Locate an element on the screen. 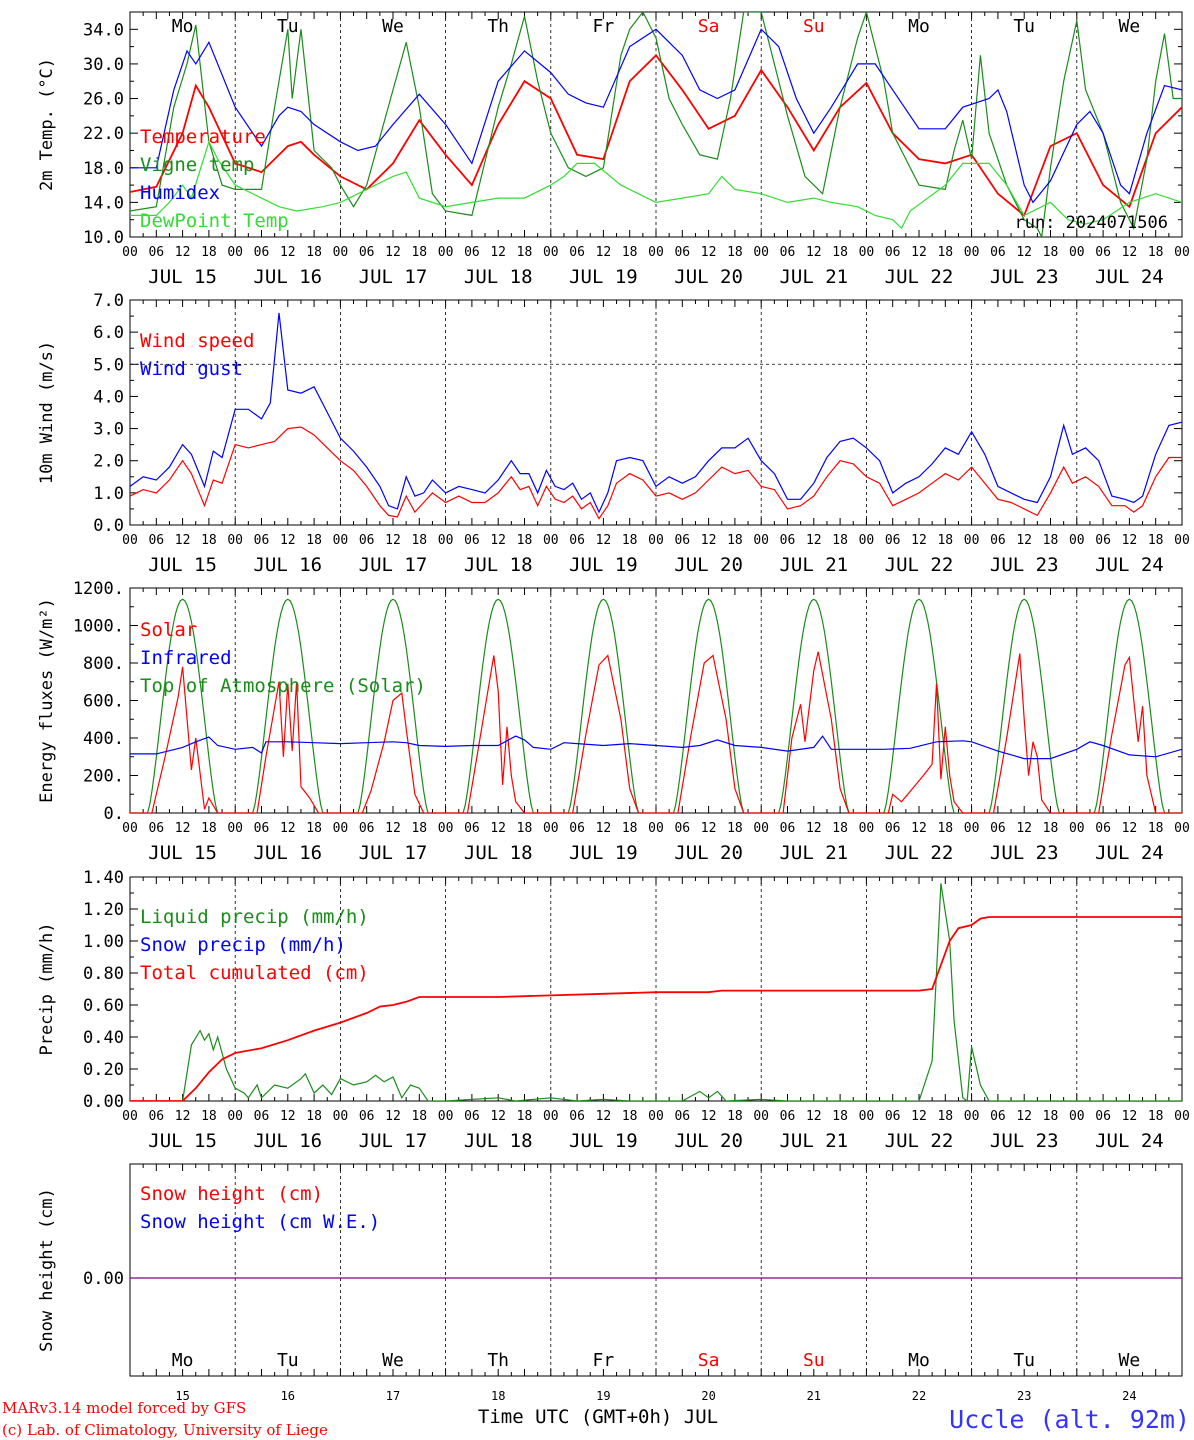 Image resolution: width=1194 pixels, height=1440 pixels. y-tick-label: 3.0 is located at coordinates (108, 430).